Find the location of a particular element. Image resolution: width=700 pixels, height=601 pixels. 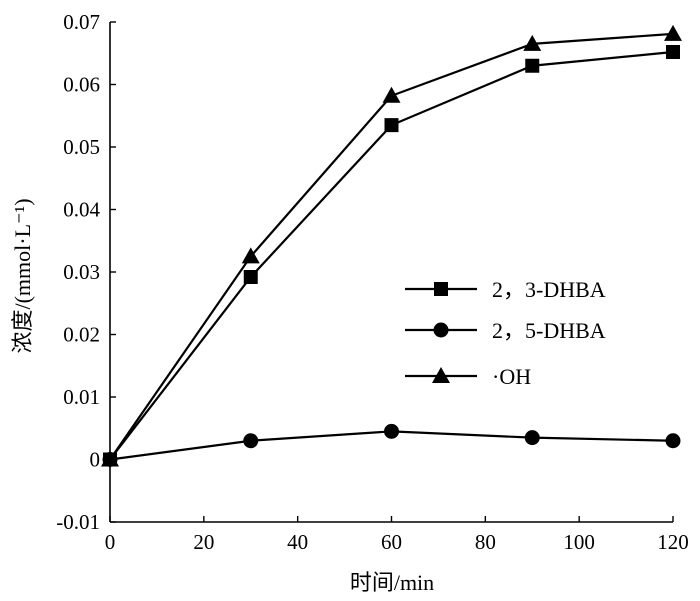

legend-item: 2，3-DHBA is located at coordinates (505, 289).